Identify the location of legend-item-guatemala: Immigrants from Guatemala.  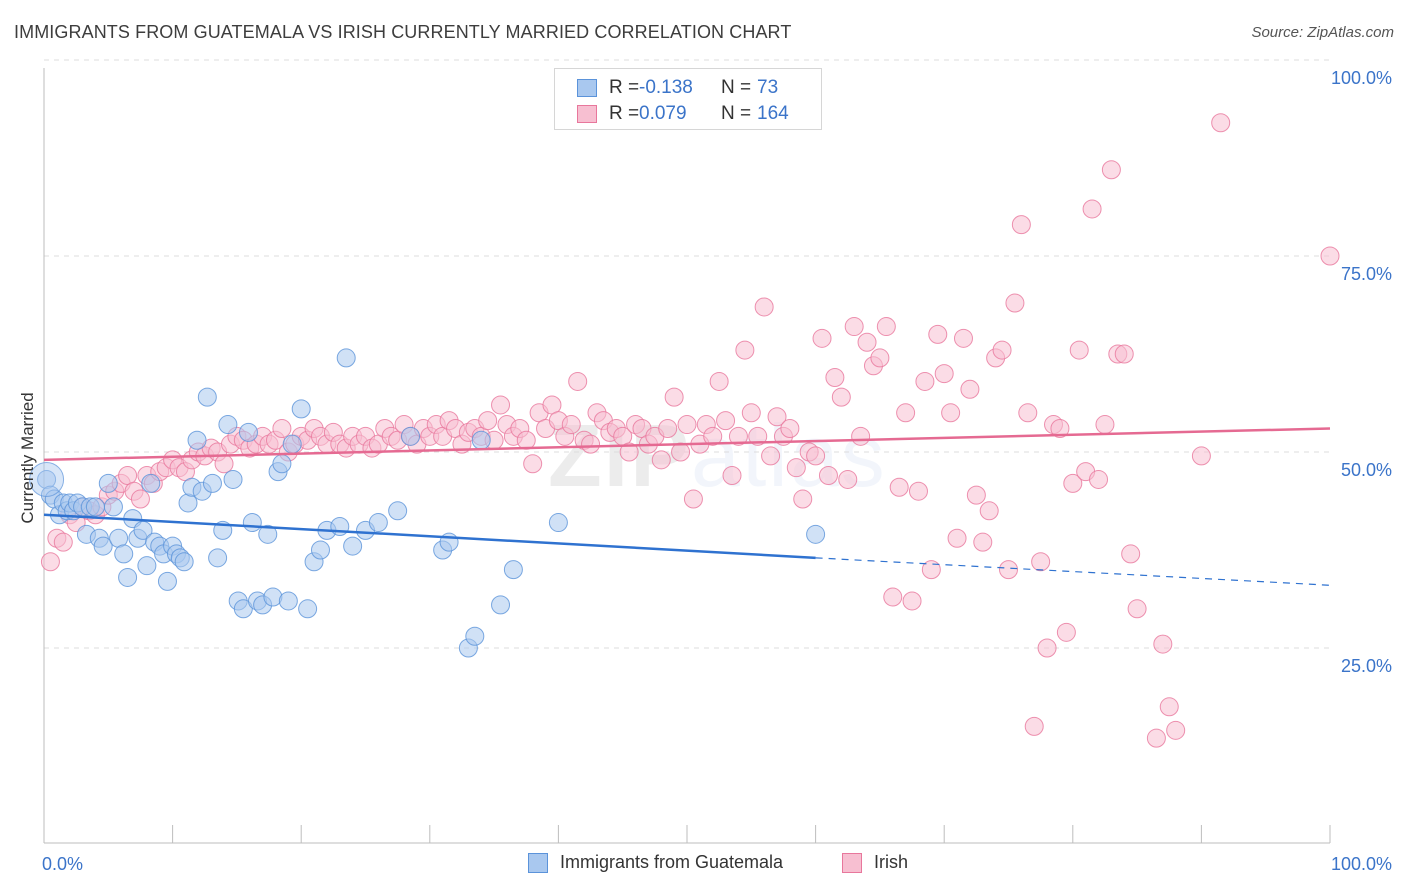
(655, 862).